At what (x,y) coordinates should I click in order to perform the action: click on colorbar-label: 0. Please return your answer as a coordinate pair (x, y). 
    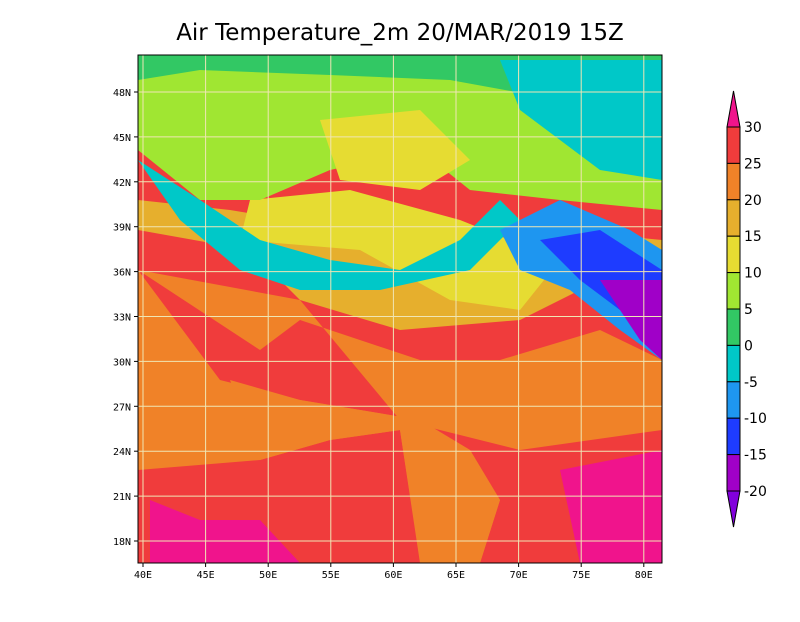
    Looking at the image, I should click on (748, 346).